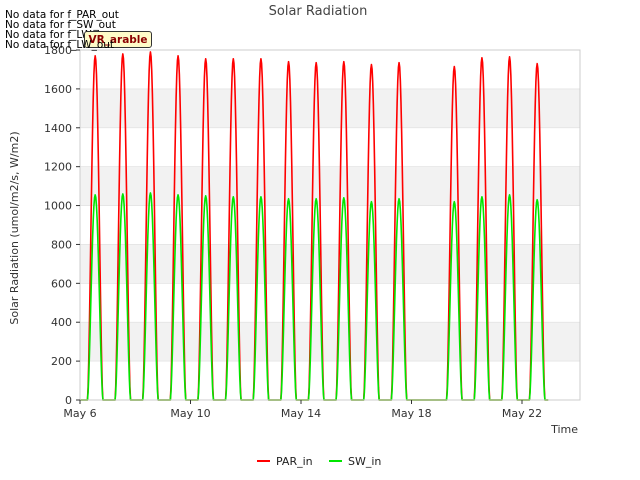 Image resolution: width=640 pixels, height=480 pixels. I want to click on y-tick-label: 0, so click(68, 400).